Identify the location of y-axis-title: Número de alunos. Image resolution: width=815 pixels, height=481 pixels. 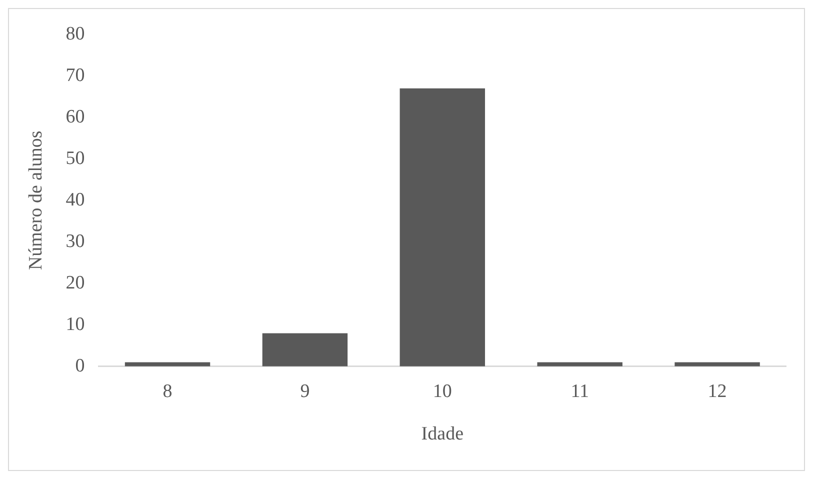
(35, 200).